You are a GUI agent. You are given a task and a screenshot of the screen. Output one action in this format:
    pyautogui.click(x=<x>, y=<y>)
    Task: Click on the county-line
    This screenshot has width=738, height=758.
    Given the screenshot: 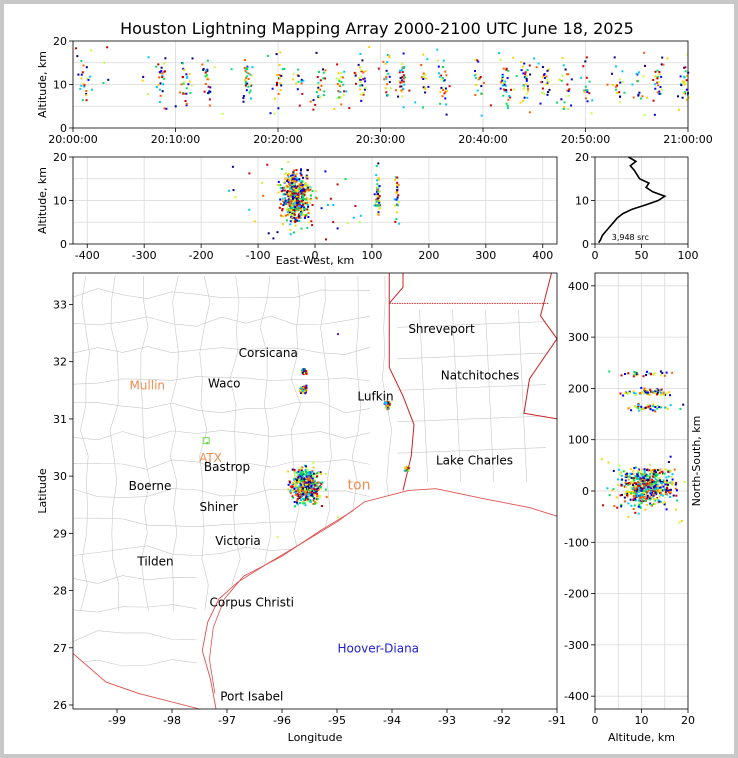 What is the action you would take?
    pyautogui.click(x=490, y=396)
    